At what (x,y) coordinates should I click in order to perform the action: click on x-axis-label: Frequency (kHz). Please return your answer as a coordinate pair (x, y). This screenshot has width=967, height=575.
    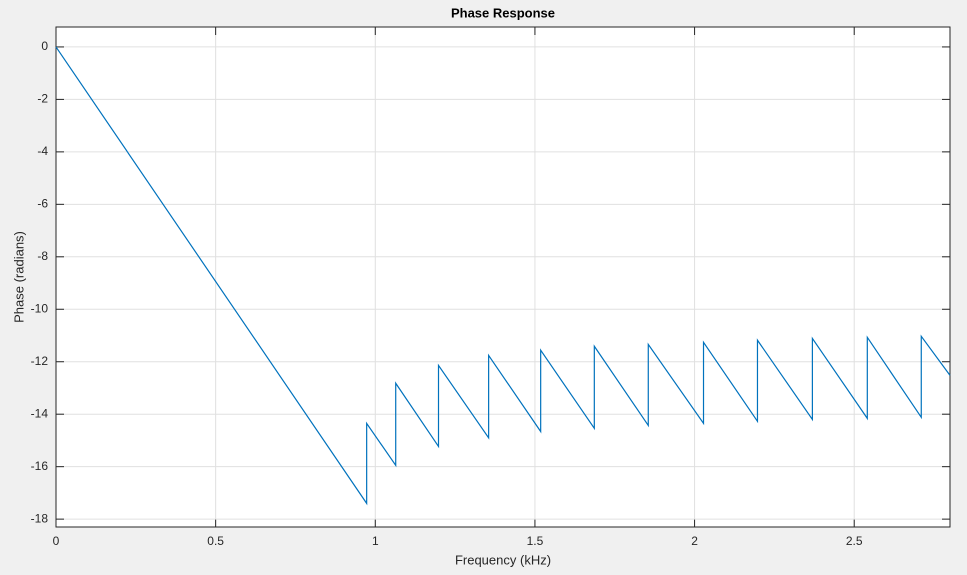
    Looking at the image, I should click on (503, 559).